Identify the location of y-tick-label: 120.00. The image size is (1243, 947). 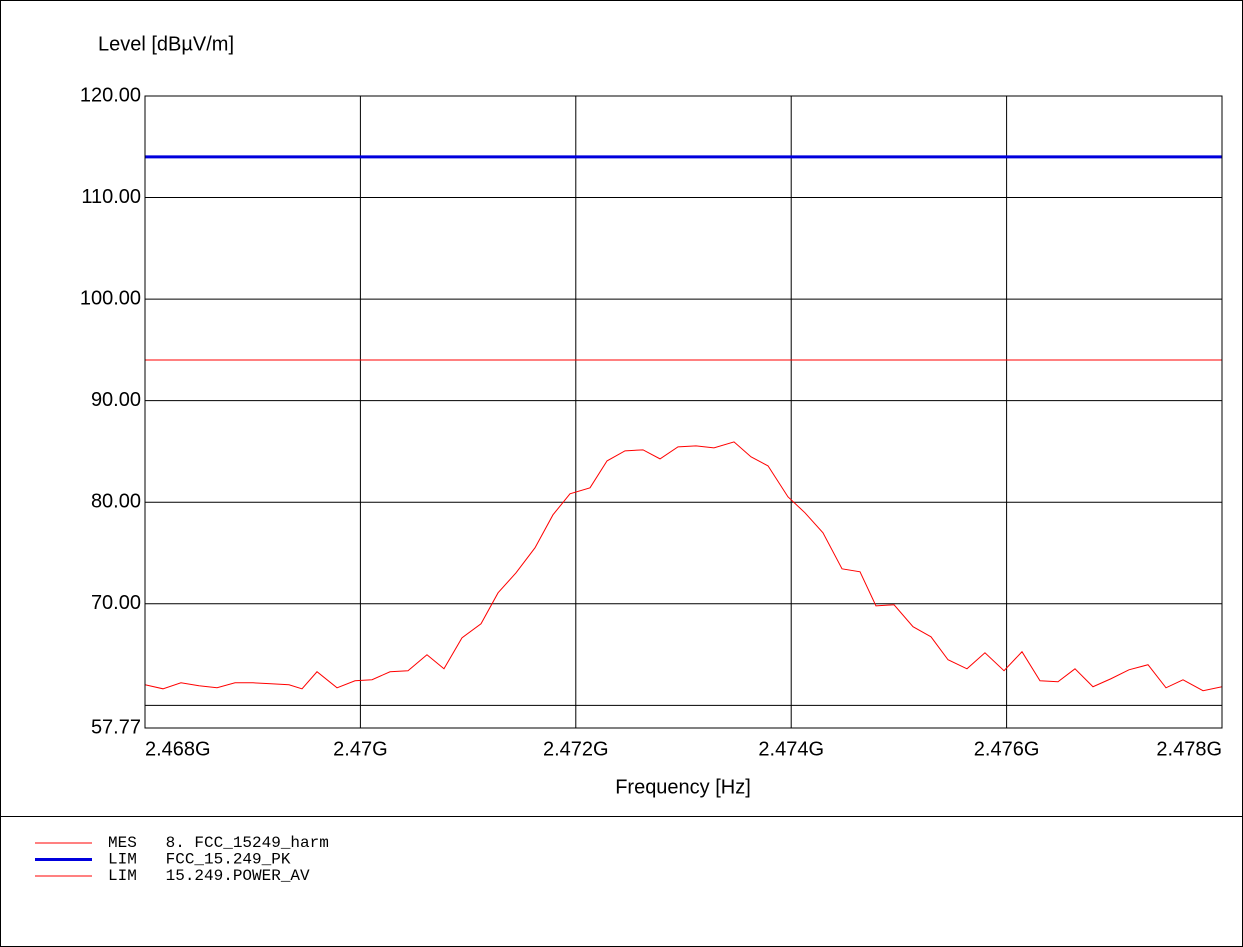
(110, 95).